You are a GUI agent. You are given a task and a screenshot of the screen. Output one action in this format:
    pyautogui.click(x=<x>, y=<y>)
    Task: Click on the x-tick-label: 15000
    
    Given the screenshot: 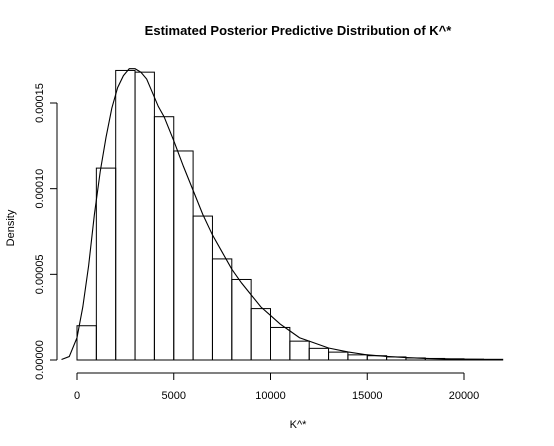 What is the action you would take?
    pyautogui.click(x=367, y=396)
    